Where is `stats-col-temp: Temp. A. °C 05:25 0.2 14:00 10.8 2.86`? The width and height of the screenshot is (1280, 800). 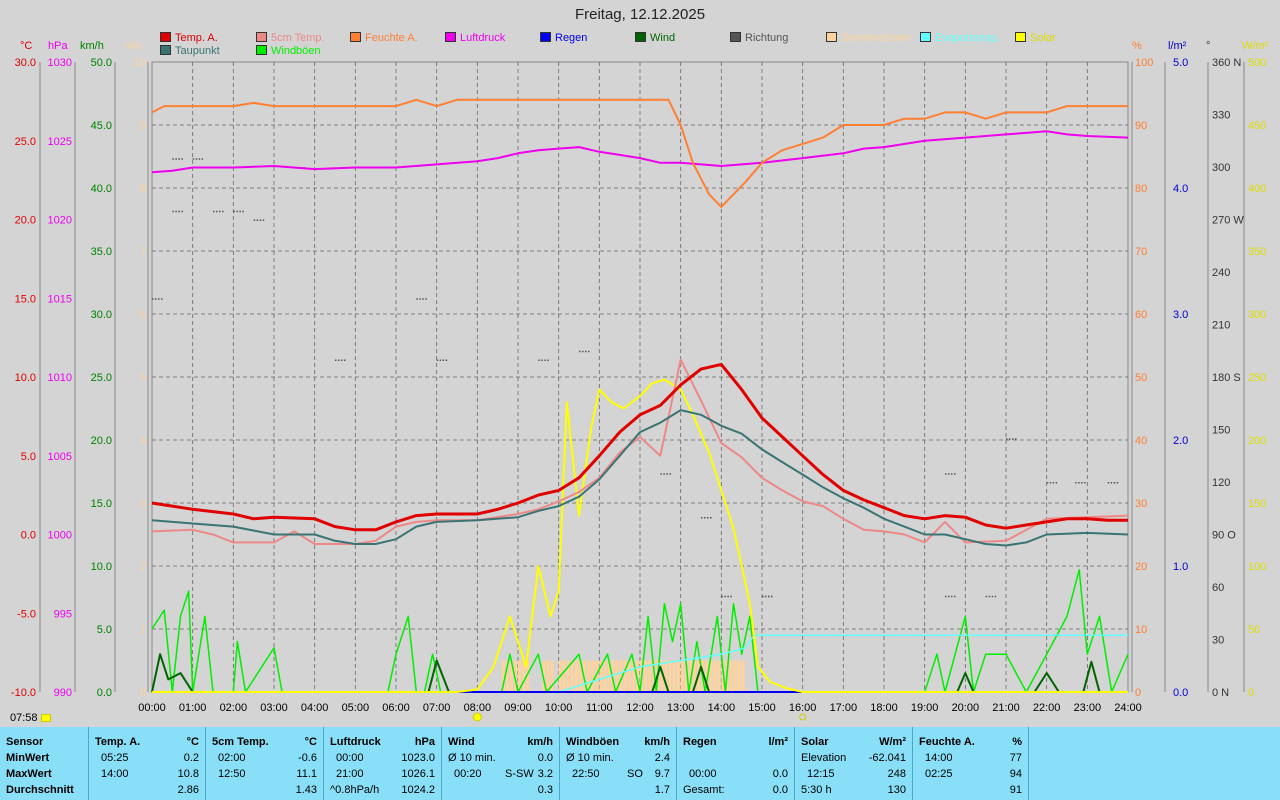 stats-col-temp: Temp. A. °C 05:25 0.2 14:00 10.8 2.86 is located at coordinates (147, 763).